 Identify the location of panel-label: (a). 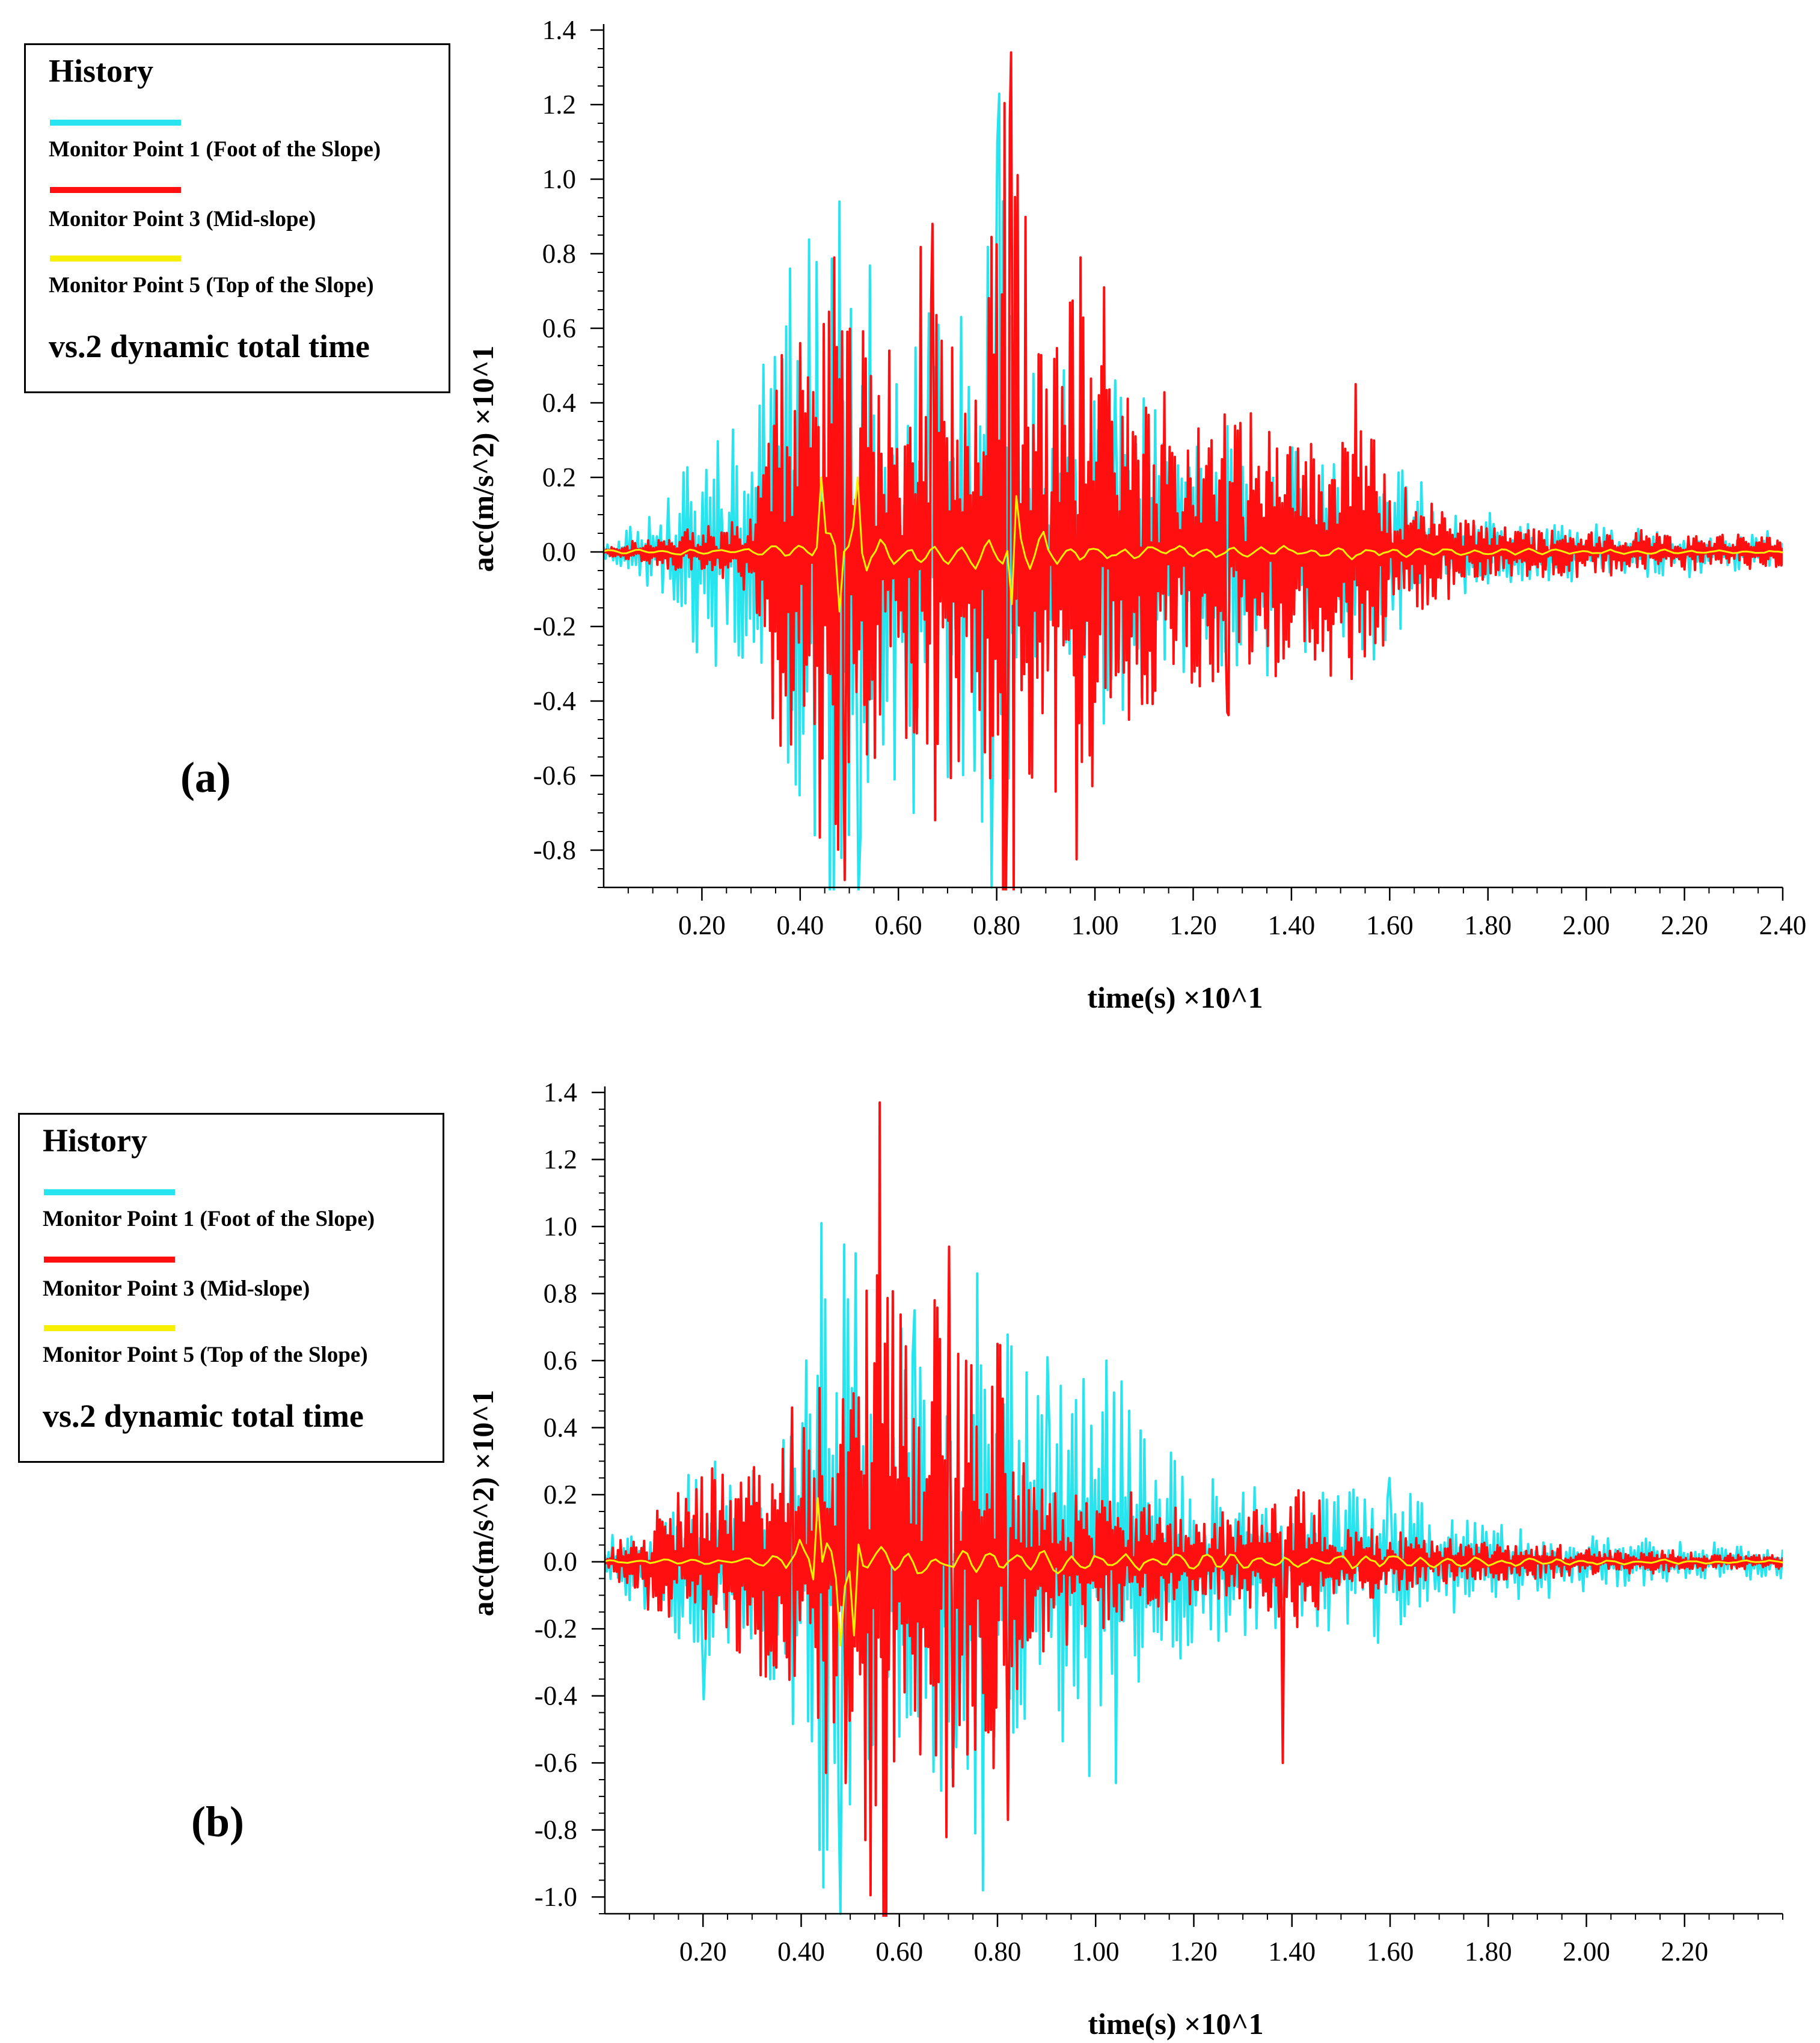
(205, 777).